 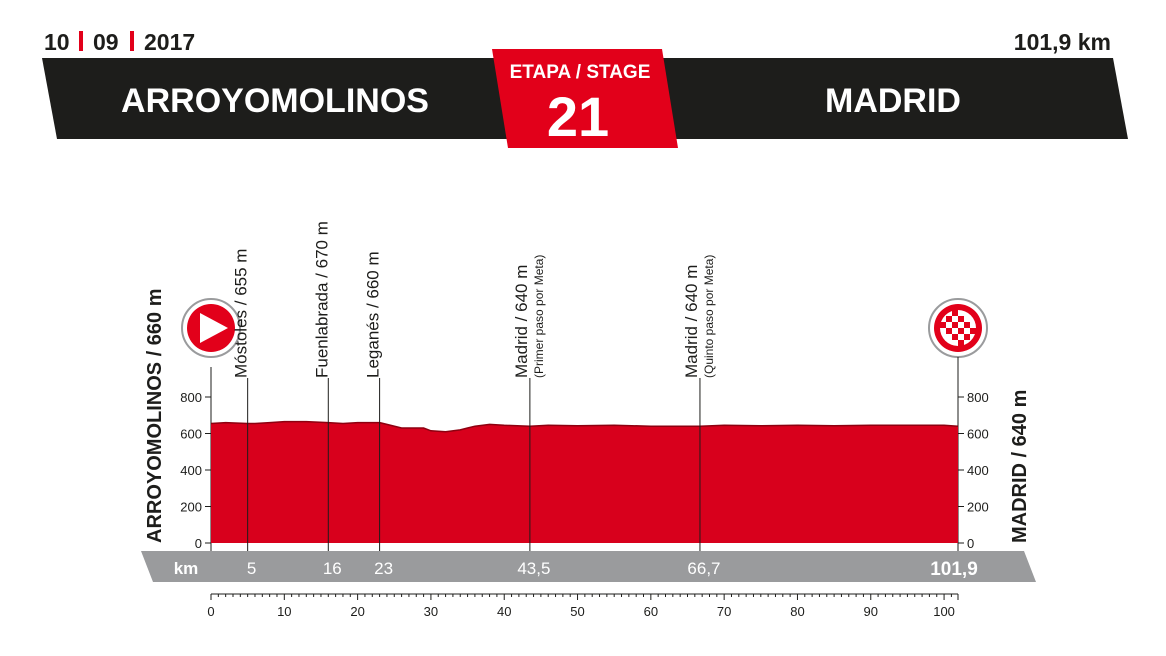 I want to click on stage-number: 21, so click(x=578, y=116).